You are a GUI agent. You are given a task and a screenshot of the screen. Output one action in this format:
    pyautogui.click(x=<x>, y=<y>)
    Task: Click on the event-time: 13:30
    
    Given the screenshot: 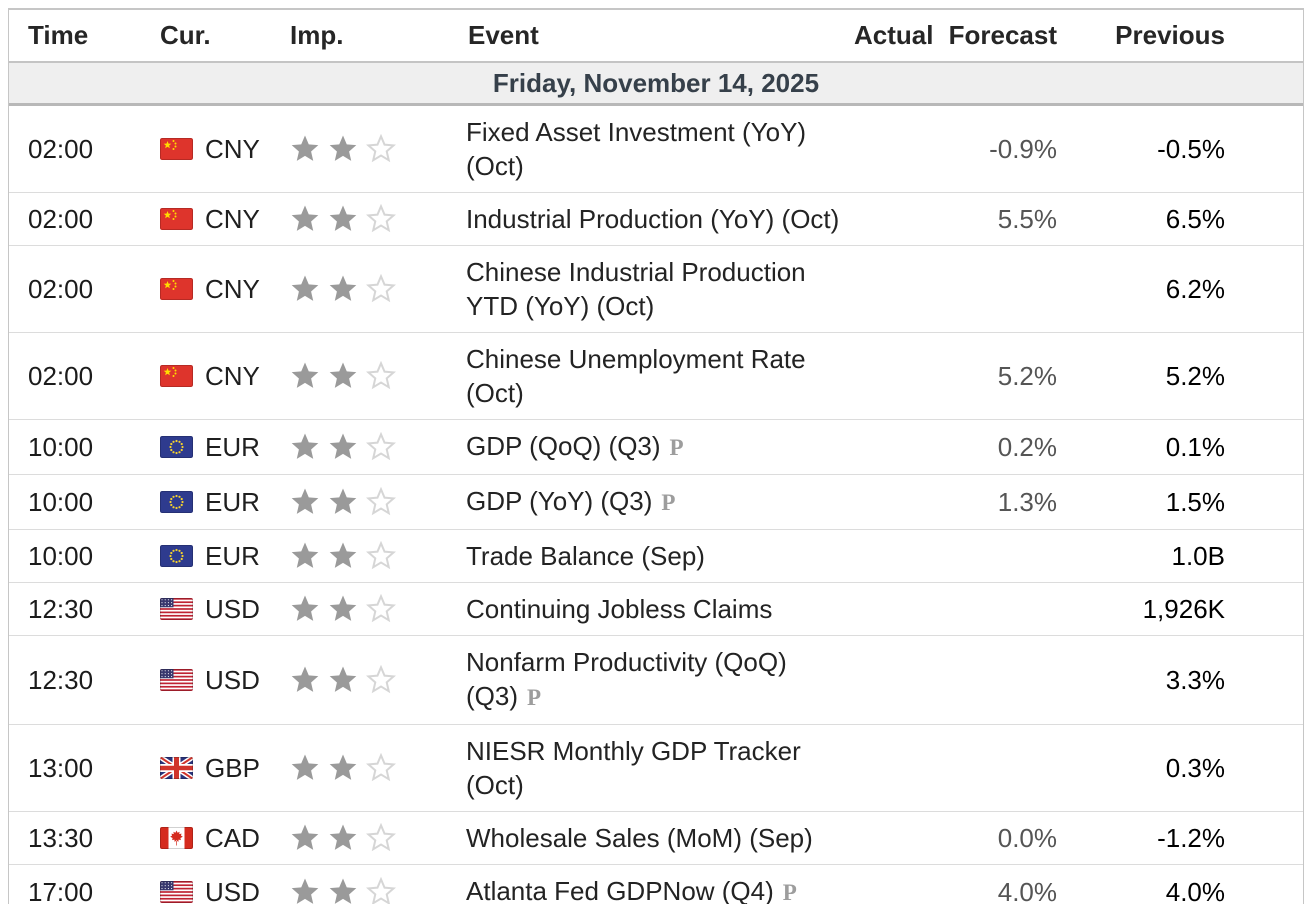 What is the action you would take?
    pyautogui.click(x=61, y=837)
    